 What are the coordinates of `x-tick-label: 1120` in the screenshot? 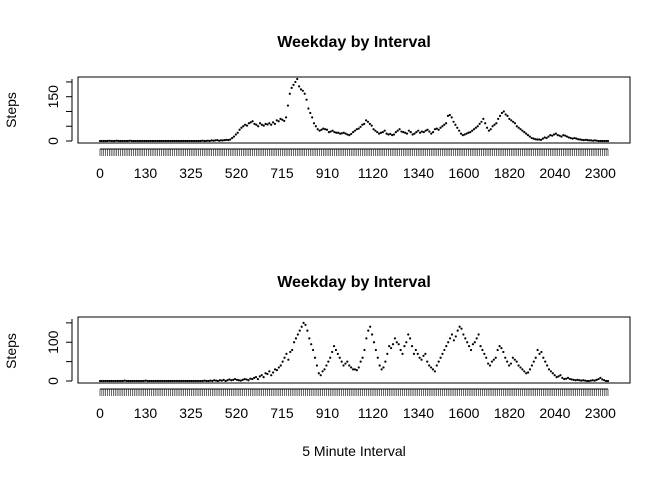 It's located at (373, 413).